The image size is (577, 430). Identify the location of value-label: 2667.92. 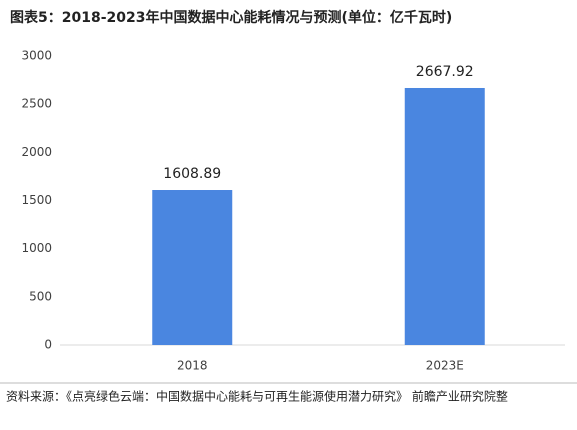
(445, 72).